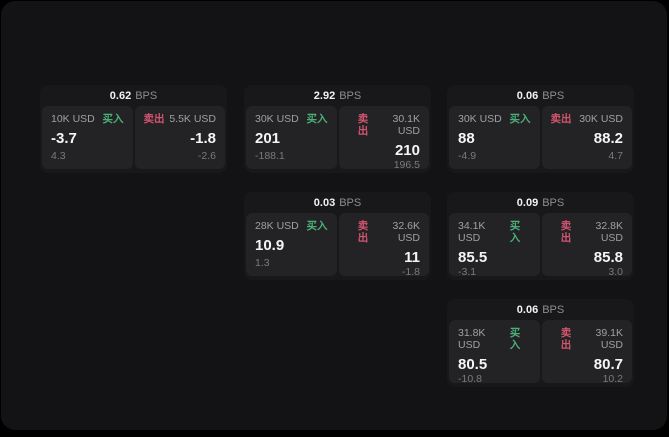 This screenshot has height=437, width=669. I want to click on sell-price: 80.7, so click(608, 364).